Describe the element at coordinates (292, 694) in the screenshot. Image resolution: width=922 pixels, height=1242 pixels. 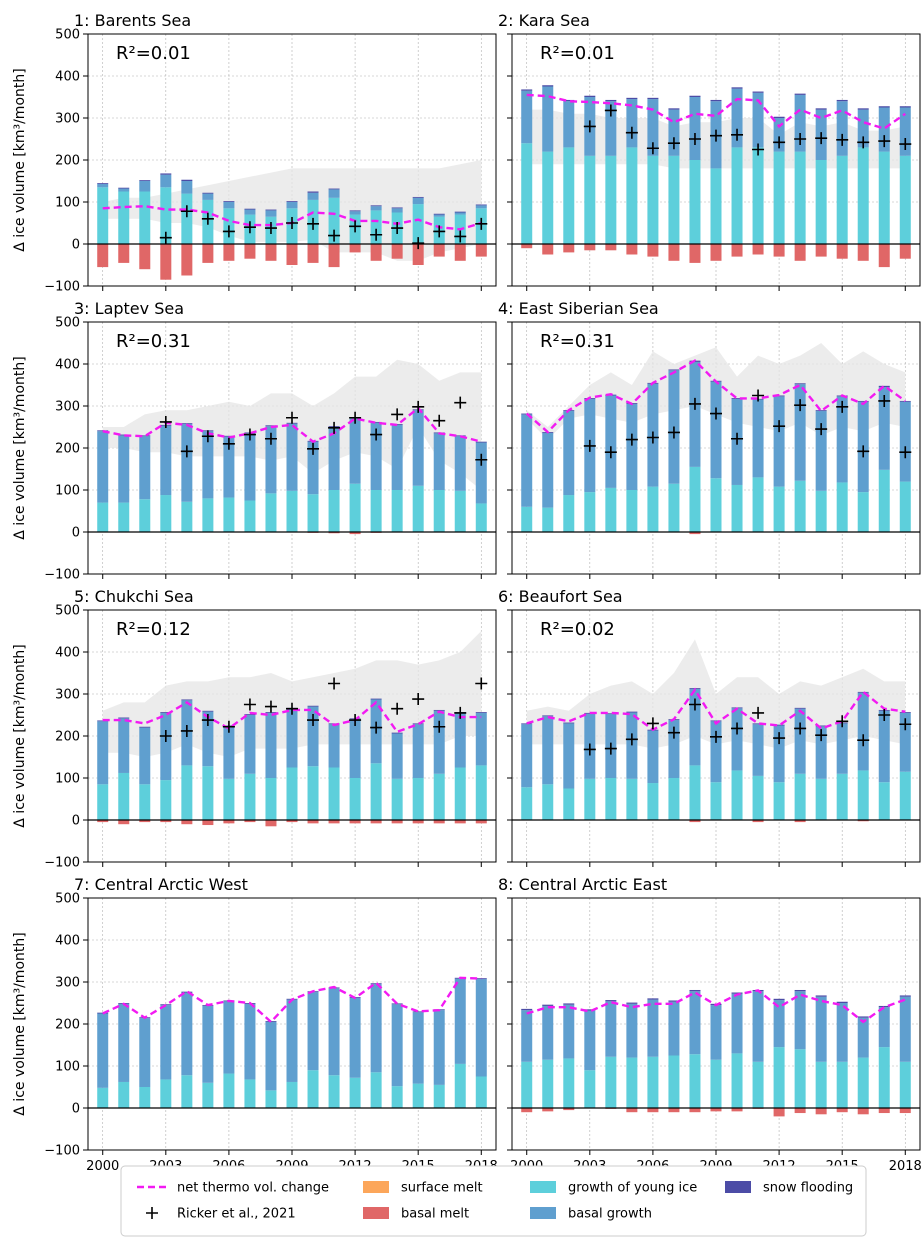
I see `spread-band` at that location.